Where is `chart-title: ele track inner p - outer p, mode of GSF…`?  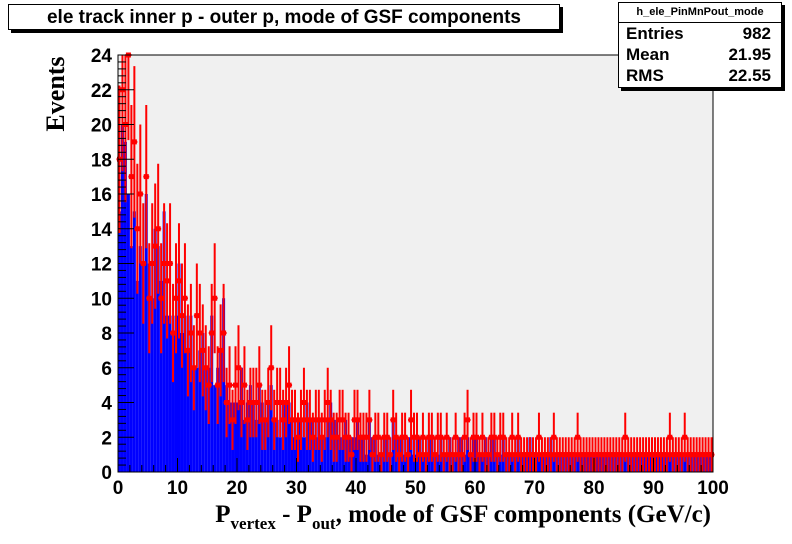 chart-title: ele track inner p - outer p, mode of GSF… is located at coordinates (284, 17).